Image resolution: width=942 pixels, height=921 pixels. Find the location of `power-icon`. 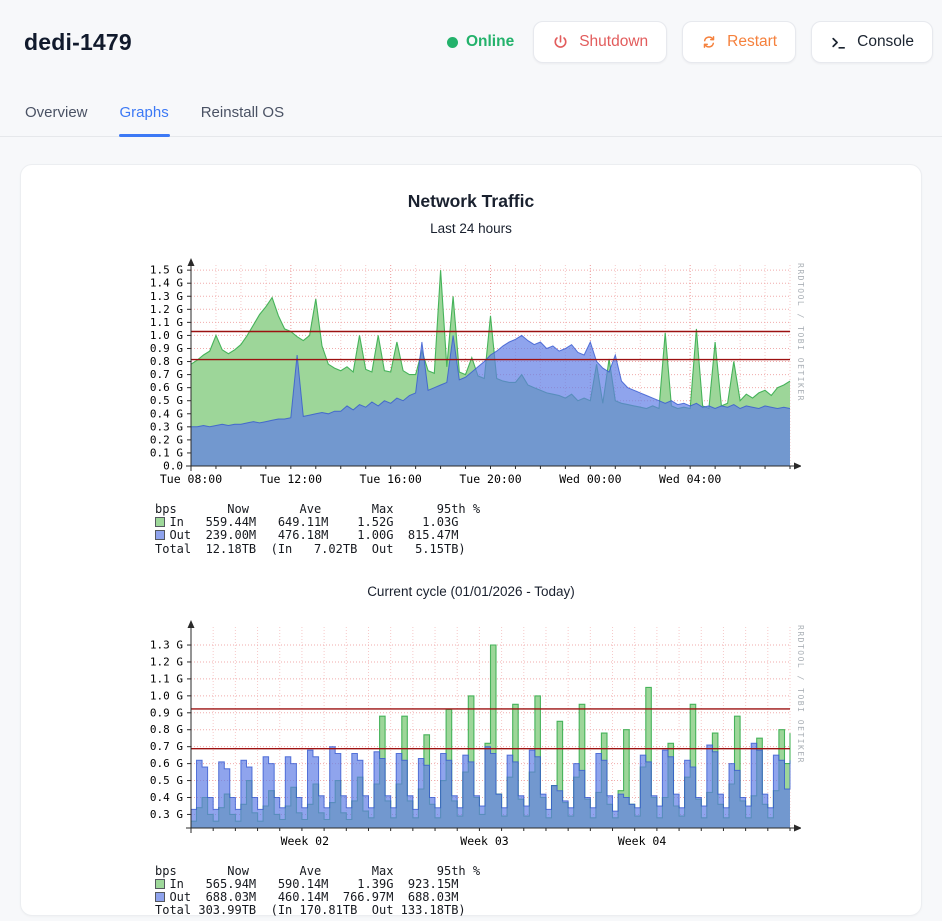

power-icon is located at coordinates (560, 42).